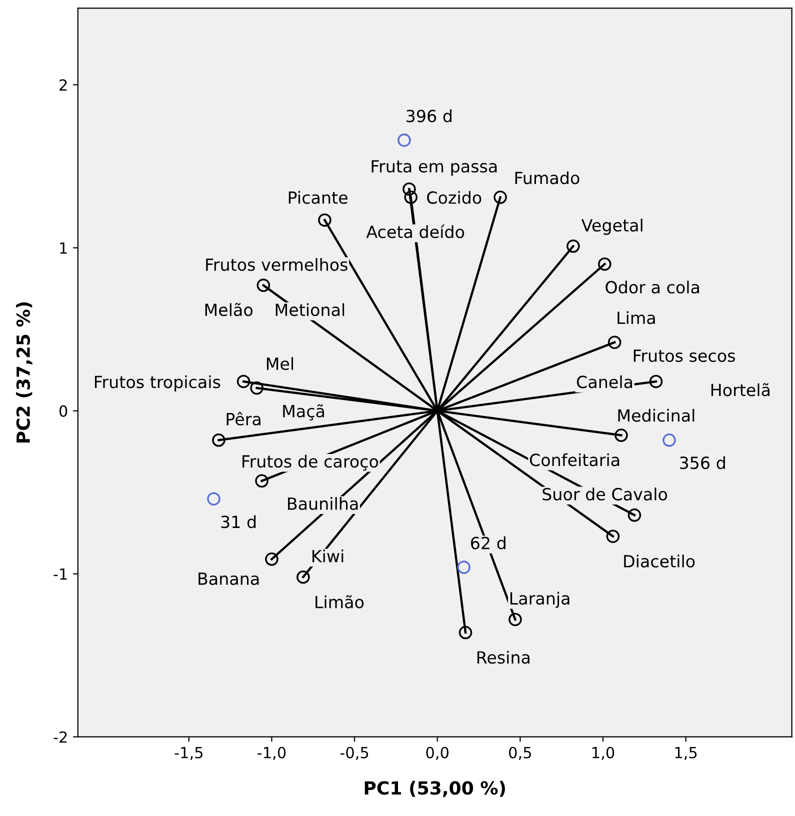  Describe the element at coordinates (454, 197) in the screenshot. I see `annotation: Cozido` at that location.